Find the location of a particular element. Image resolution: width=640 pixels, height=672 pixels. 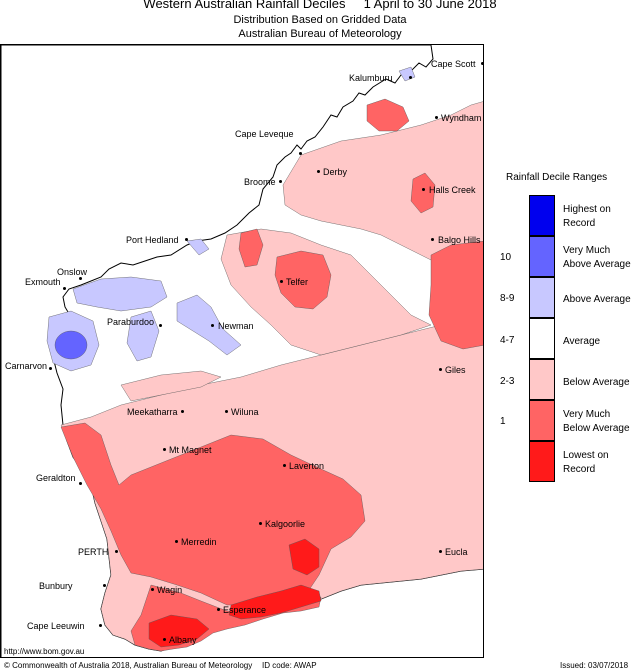

very-much-below-eastern is located at coordinates (455, 295).